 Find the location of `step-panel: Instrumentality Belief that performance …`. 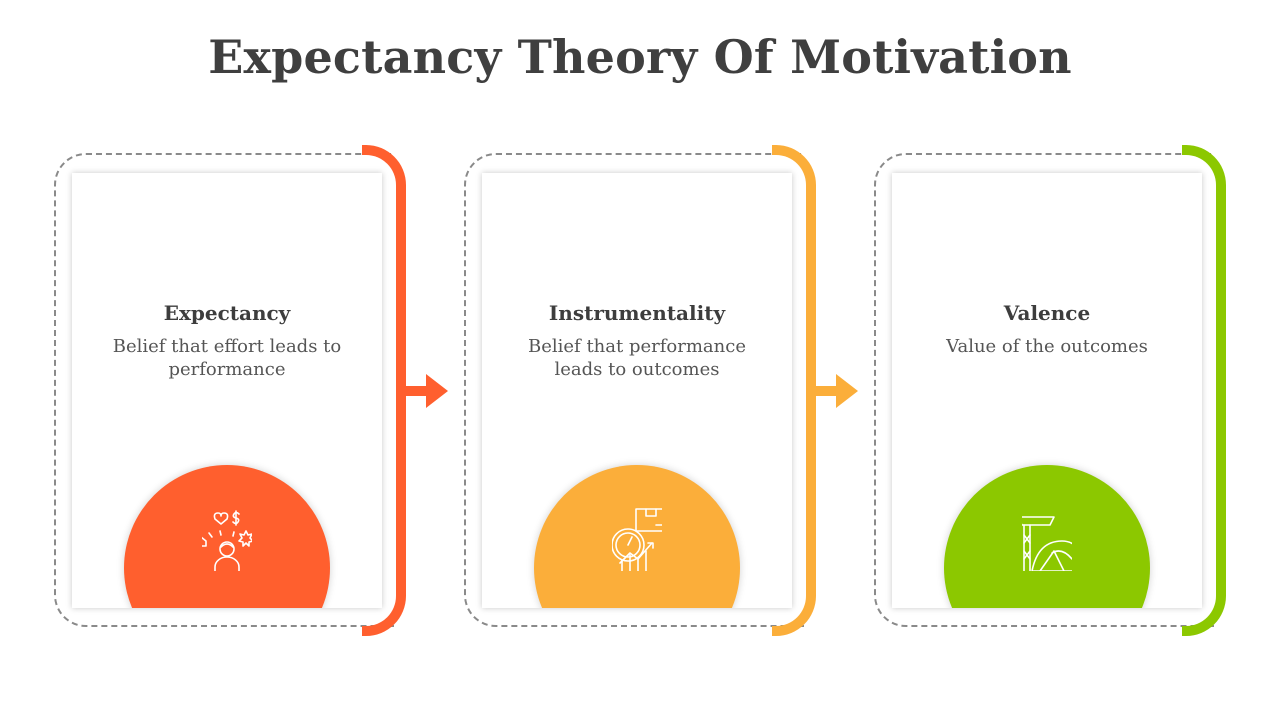

step-panel: Instrumentality Belief that performance … is located at coordinates (637, 390).